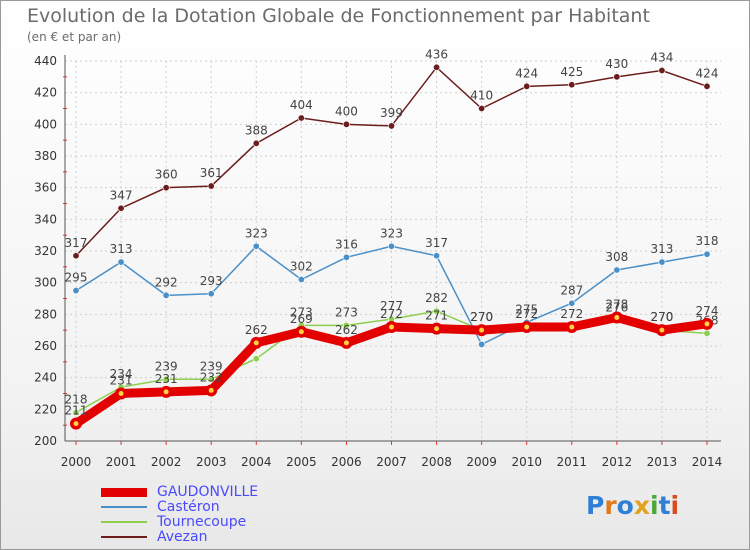 This screenshot has height=550, width=750. I want to click on data-label: 434, so click(661, 58).